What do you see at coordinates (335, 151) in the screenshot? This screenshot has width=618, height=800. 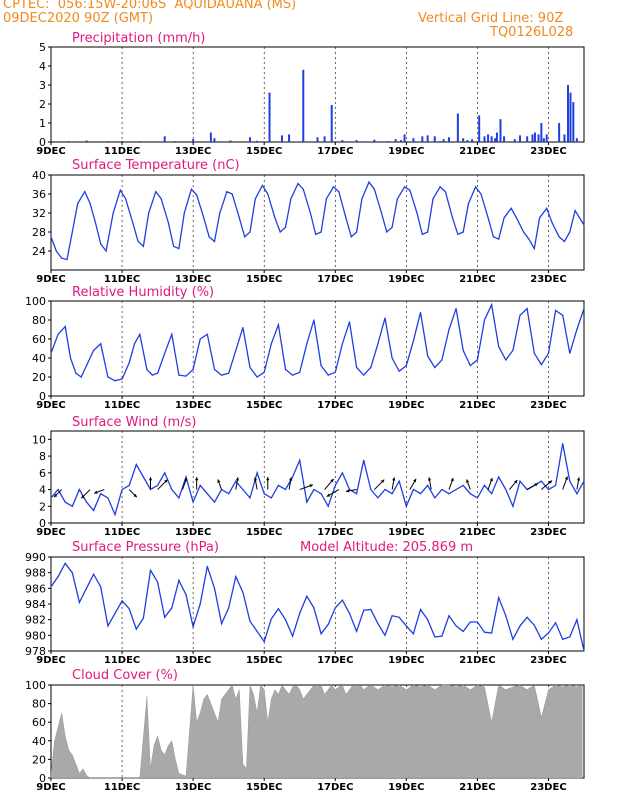 I see `precip-xtick-label: 17DEC` at bounding box center [335, 151].